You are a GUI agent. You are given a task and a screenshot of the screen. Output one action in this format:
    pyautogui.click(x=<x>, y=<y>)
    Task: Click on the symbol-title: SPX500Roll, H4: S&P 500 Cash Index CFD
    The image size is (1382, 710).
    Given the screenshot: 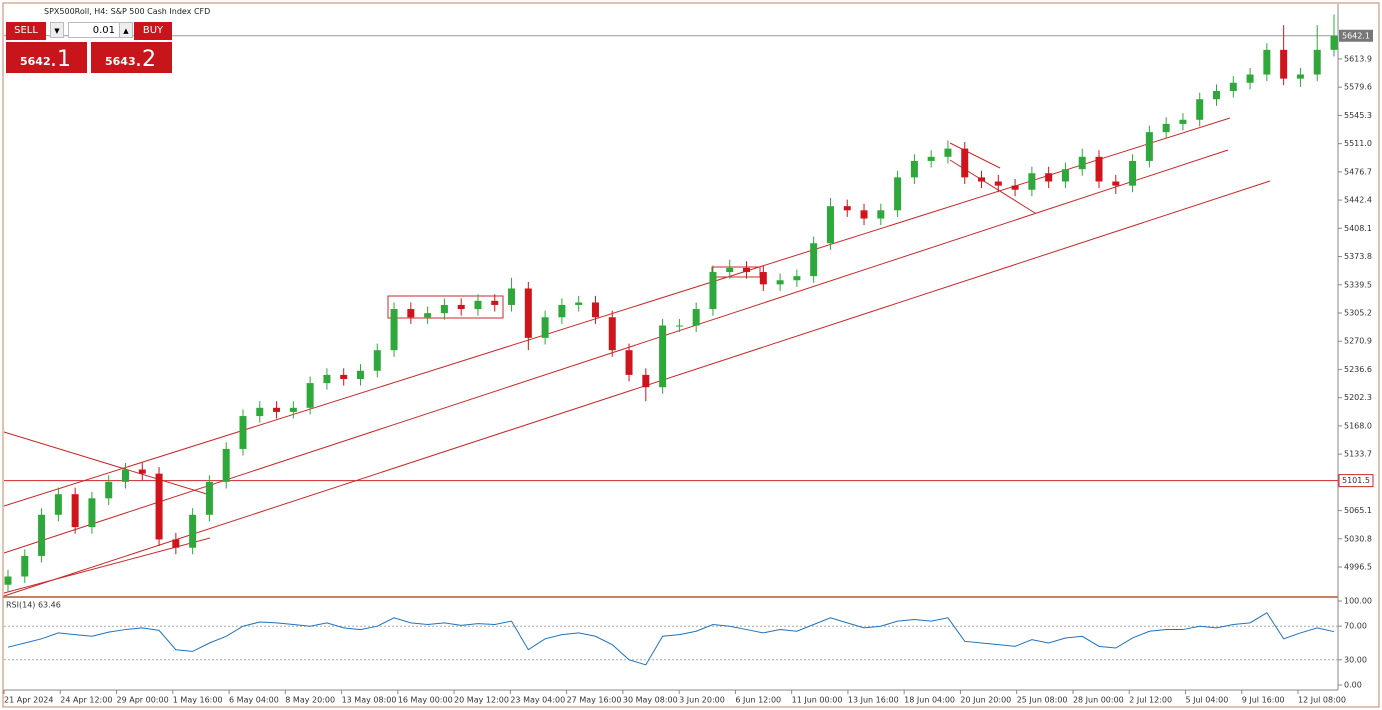 What is the action you would take?
    pyautogui.click(x=127, y=11)
    